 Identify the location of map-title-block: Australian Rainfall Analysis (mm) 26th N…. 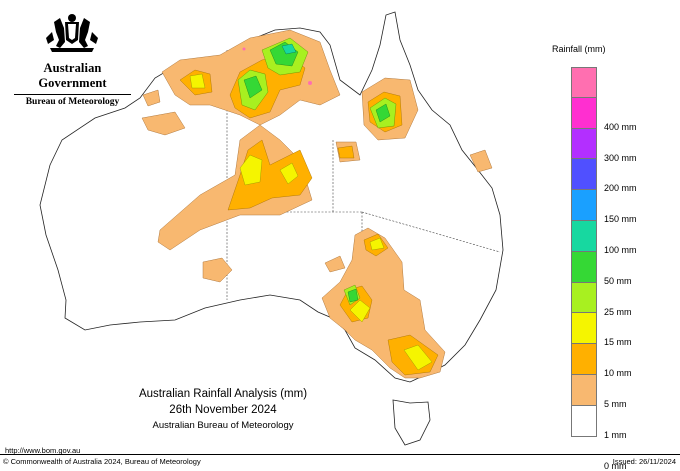
(223, 409).